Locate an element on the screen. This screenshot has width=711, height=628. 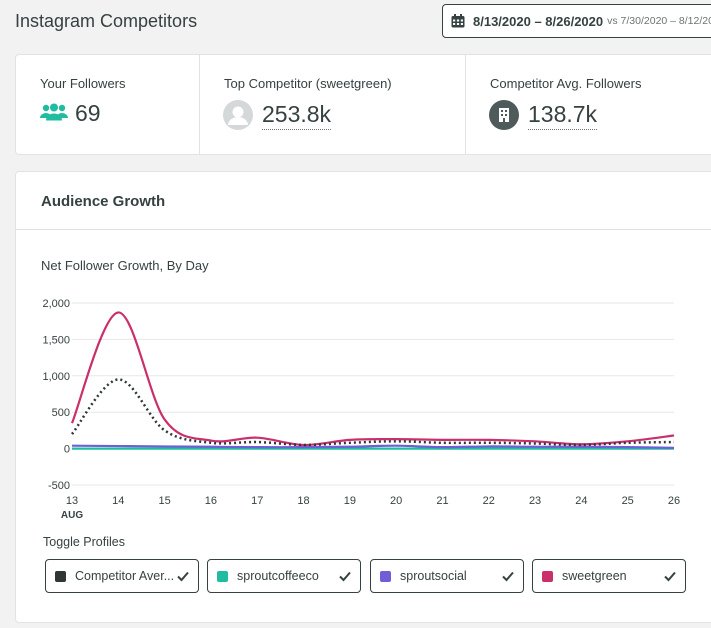
y-tick-label: 500 is located at coordinates (61, 413).